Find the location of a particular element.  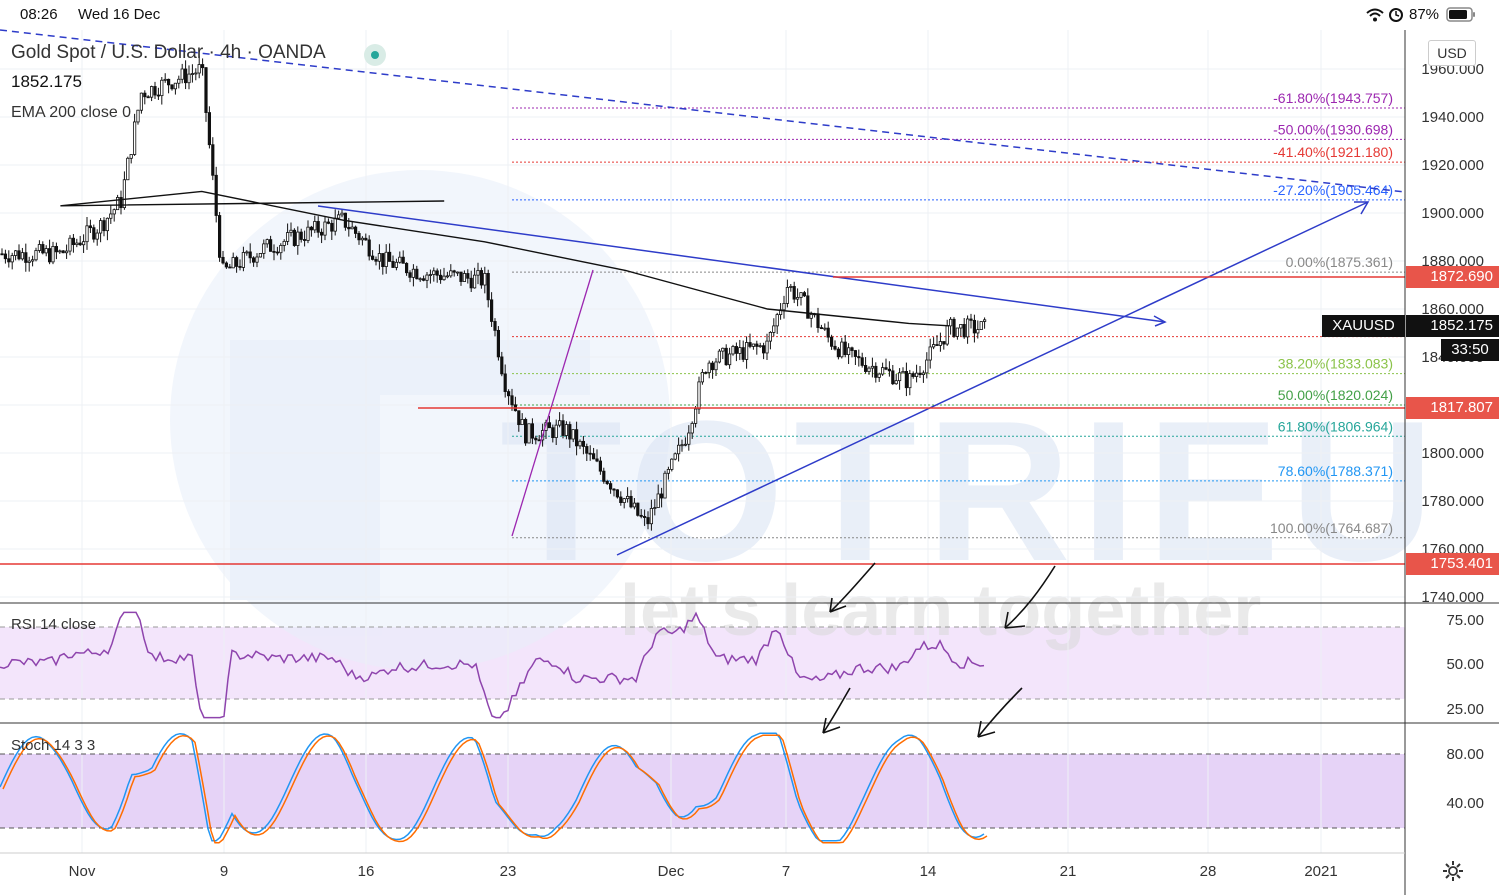

battery-percent: 87% is located at coordinates (1424, 14).